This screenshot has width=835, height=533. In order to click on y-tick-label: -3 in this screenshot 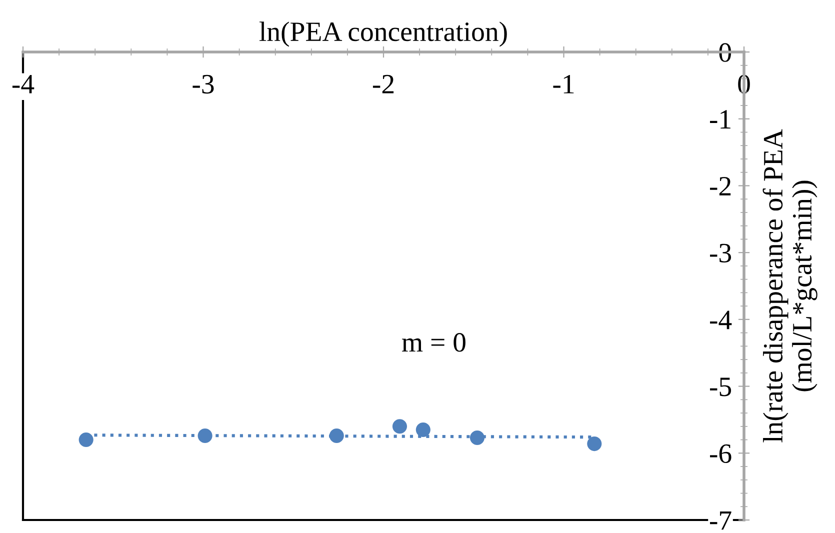, I will do `click(721, 253)`.